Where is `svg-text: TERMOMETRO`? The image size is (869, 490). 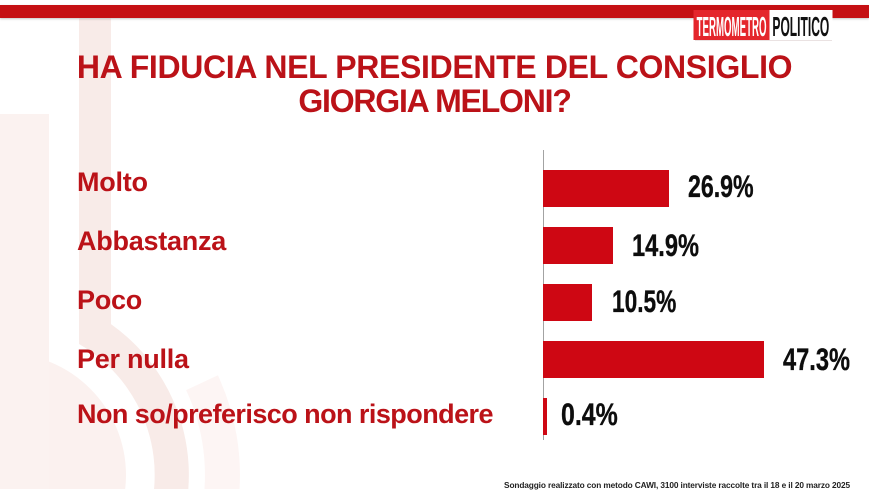
svg-text: TERMOMETRO is located at coordinates (732, 25).